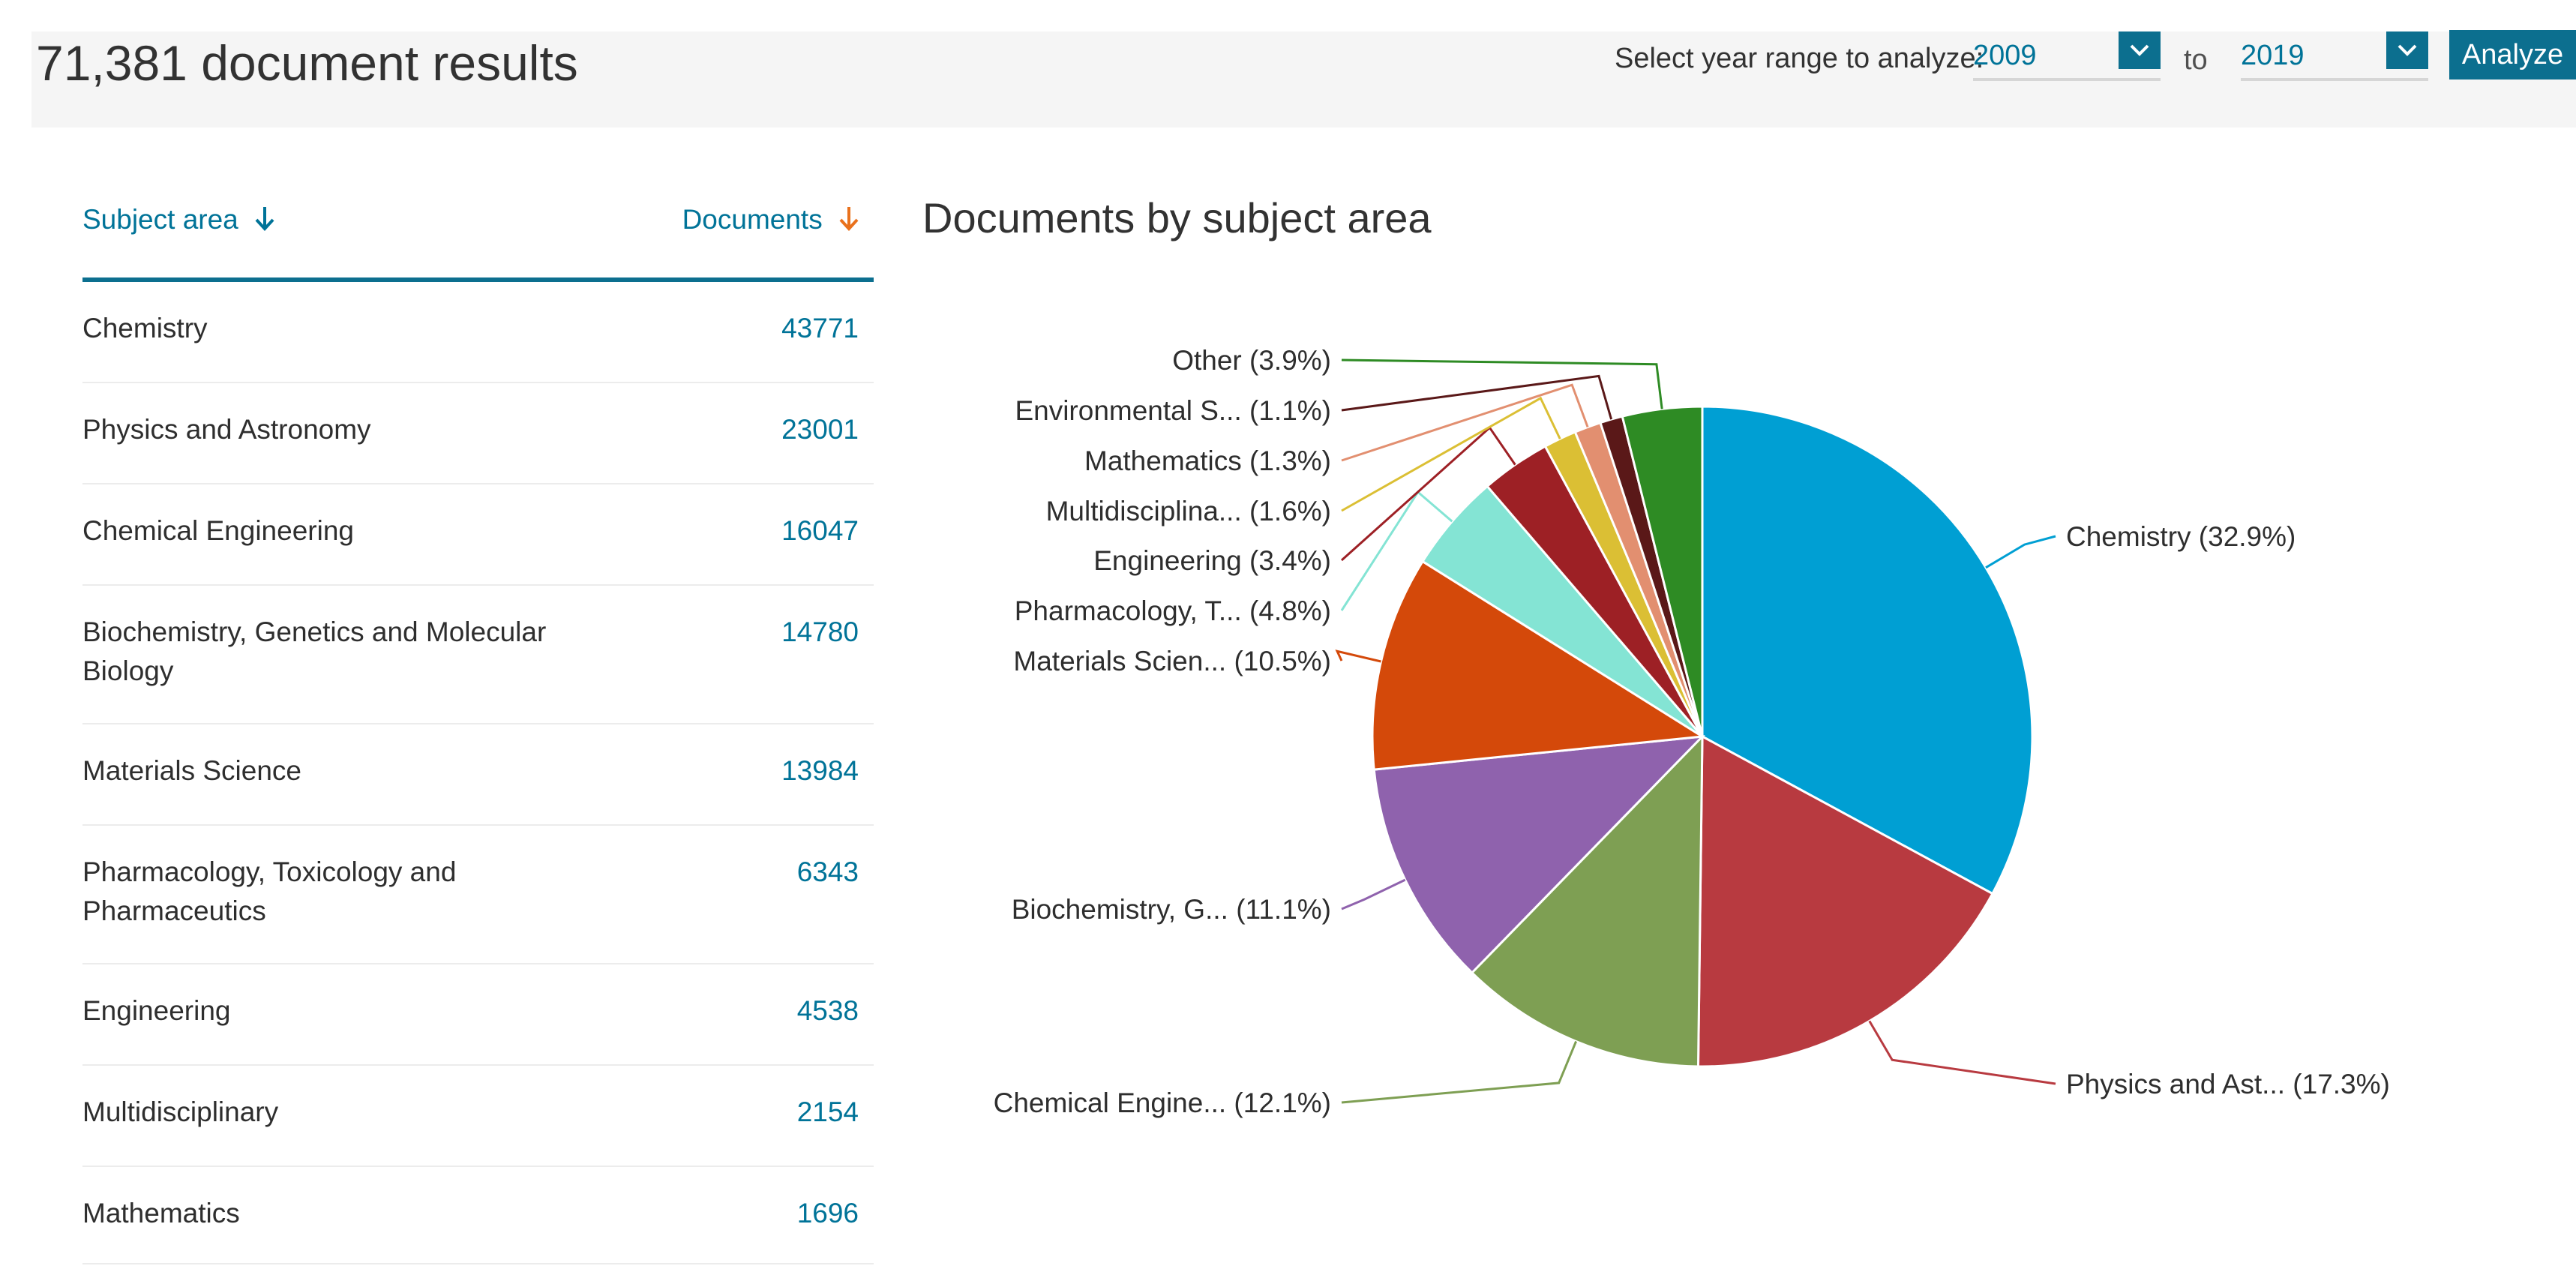 The height and width of the screenshot is (1281, 2576). Describe the element at coordinates (2513, 55) in the screenshot. I see `analyze-button: Analyze` at that location.